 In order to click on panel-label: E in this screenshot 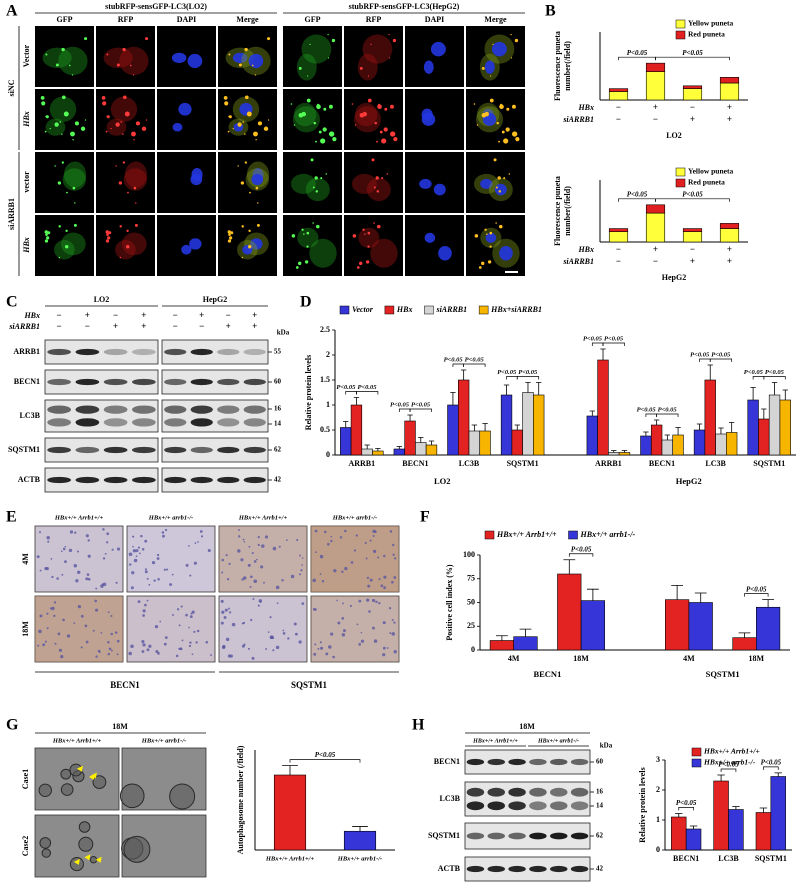, I will do `click(11, 517)`.